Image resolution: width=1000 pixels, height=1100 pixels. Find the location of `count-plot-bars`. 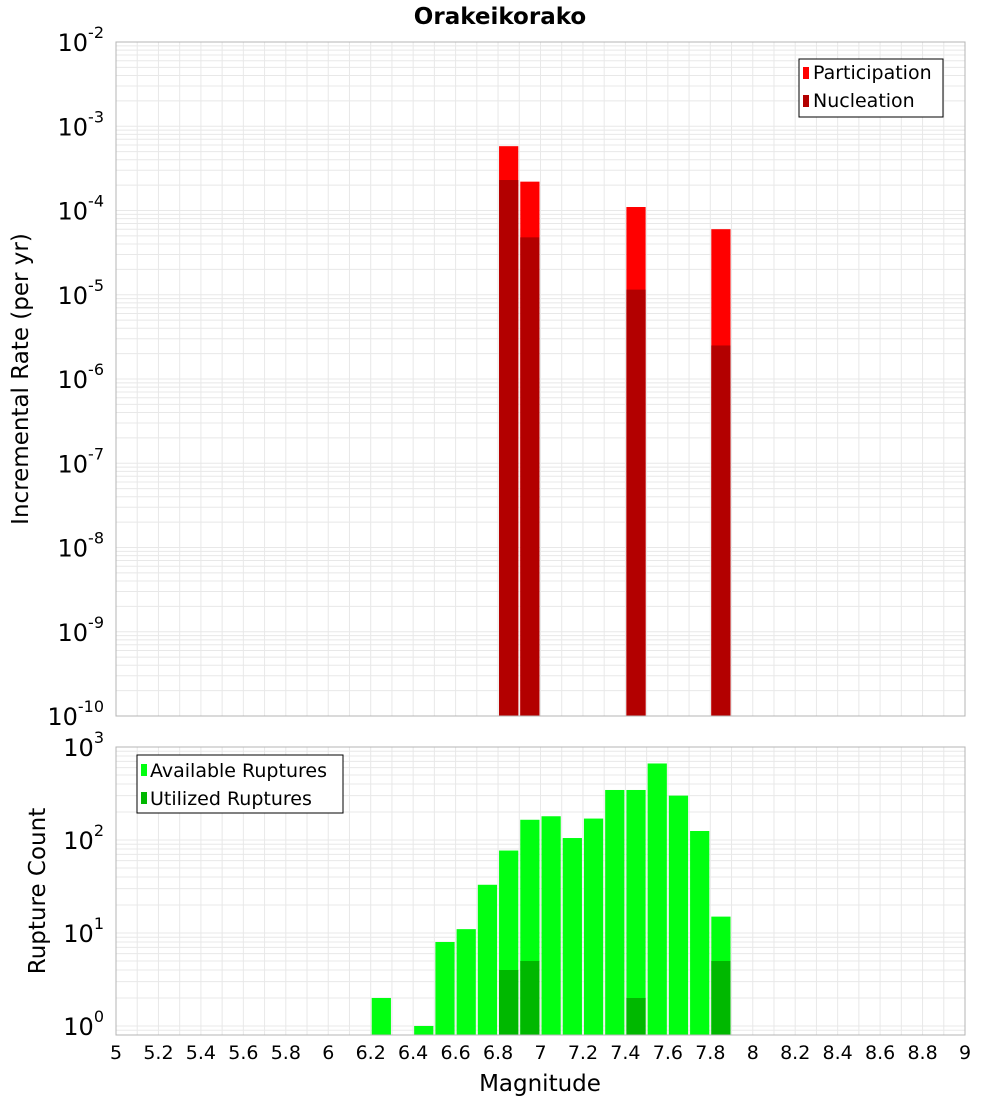

count-plot-bars is located at coordinates (551, 899).